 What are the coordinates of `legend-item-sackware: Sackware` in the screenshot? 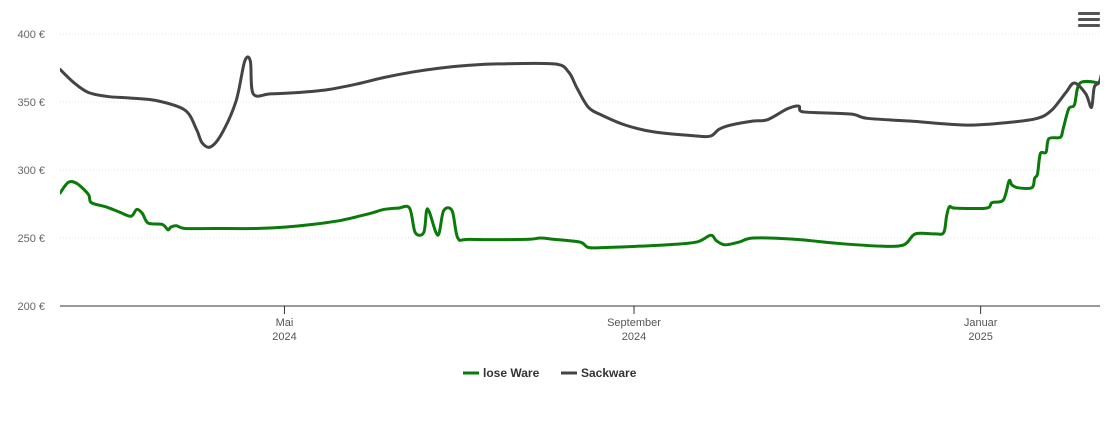 It's located at (599, 373).